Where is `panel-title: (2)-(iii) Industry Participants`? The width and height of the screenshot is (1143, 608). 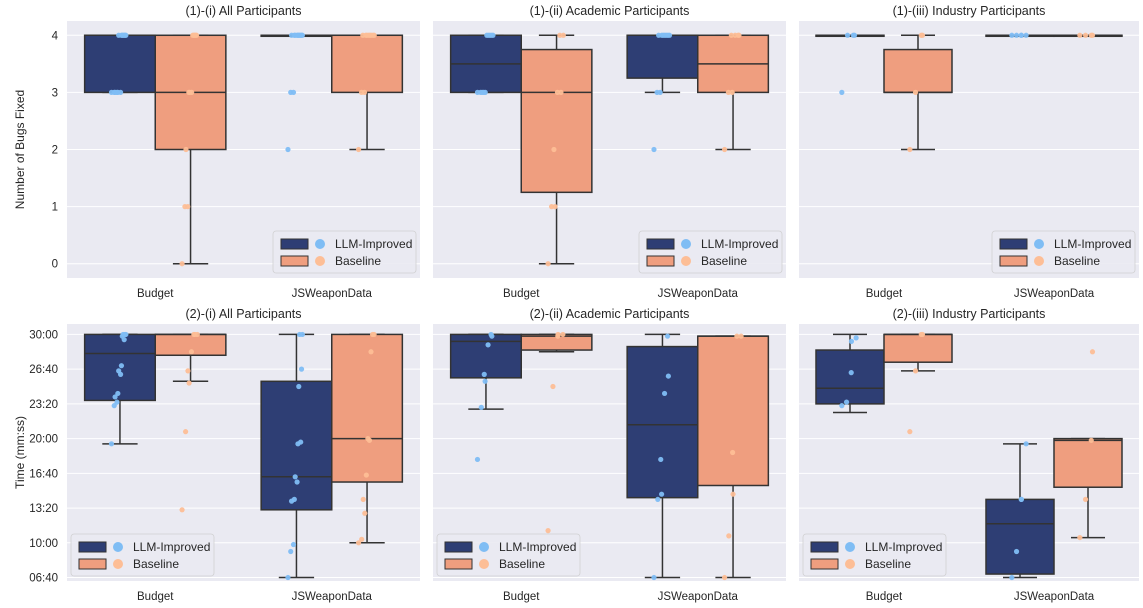 panel-title: (2)-(iii) Industry Participants is located at coordinates (969, 314).